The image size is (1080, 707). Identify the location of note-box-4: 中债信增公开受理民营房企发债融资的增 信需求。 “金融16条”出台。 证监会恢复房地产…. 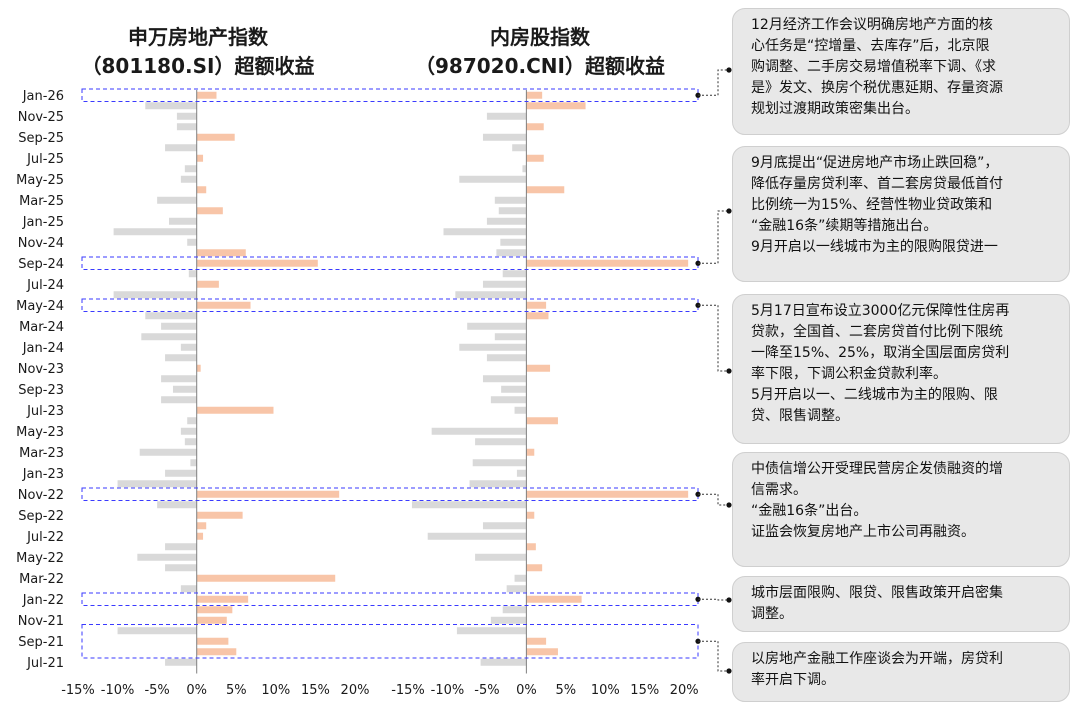
(901, 509).